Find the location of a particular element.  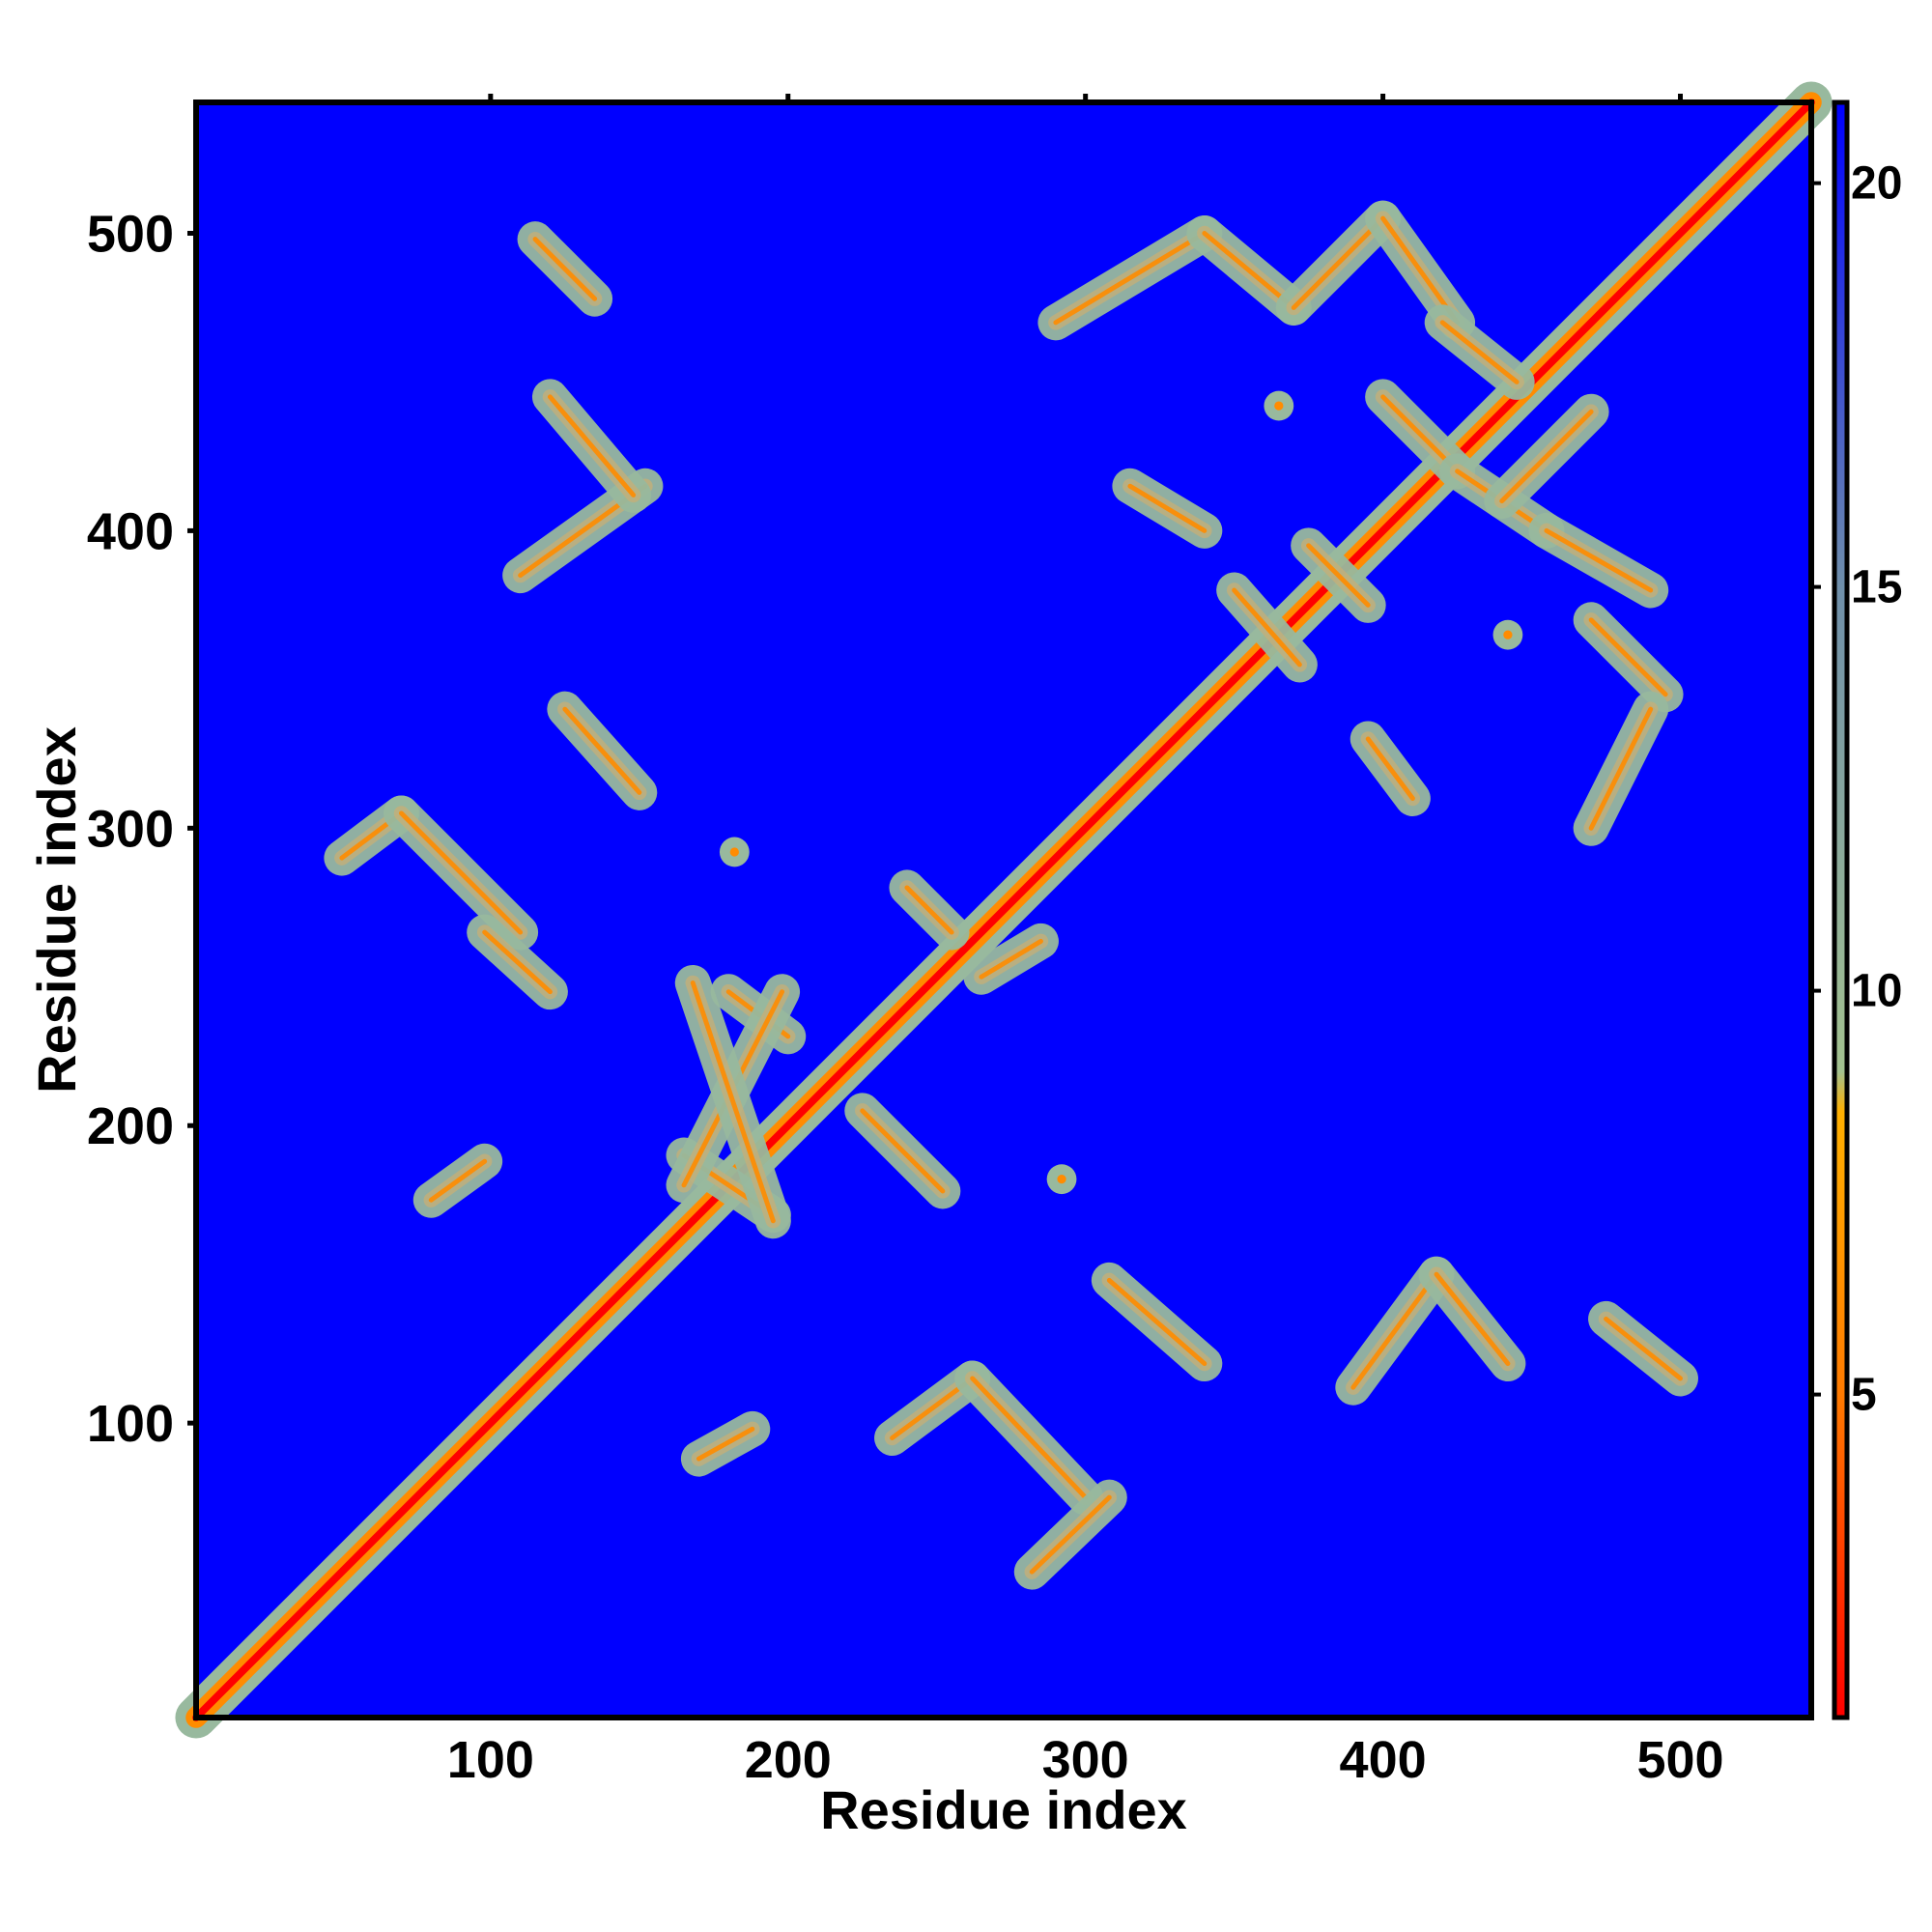

x-axis-title: Residue index is located at coordinates (1003, 1809).